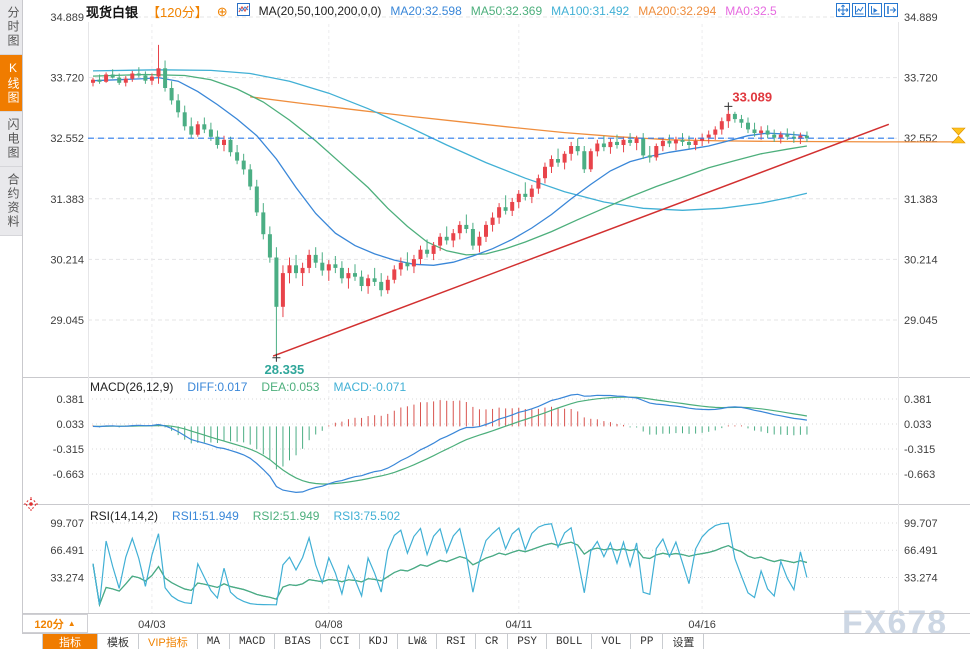 The image size is (970, 650). Describe the element at coordinates (570, 641) in the screenshot. I see `toolbar-tab-boll: BOLL` at that location.